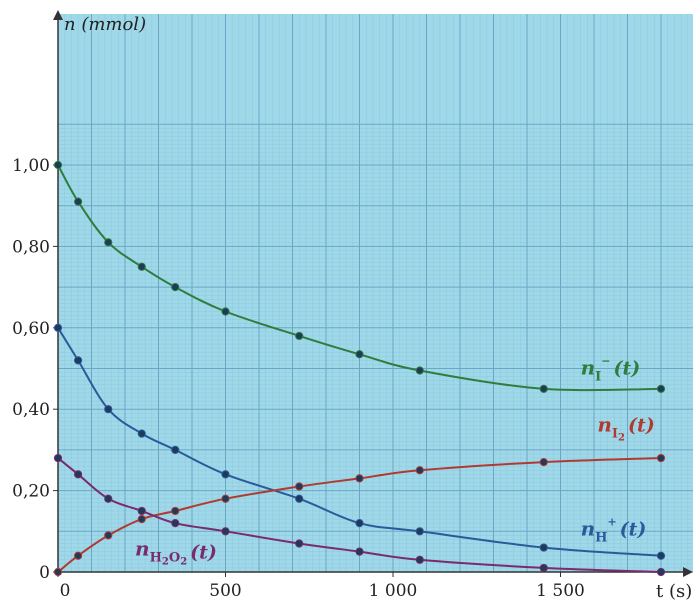 This screenshot has height=602, width=693. What do you see at coordinates (560, 591) in the screenshot?
I see `x-tick-label: 1 500` at bounding box center [560, 591].